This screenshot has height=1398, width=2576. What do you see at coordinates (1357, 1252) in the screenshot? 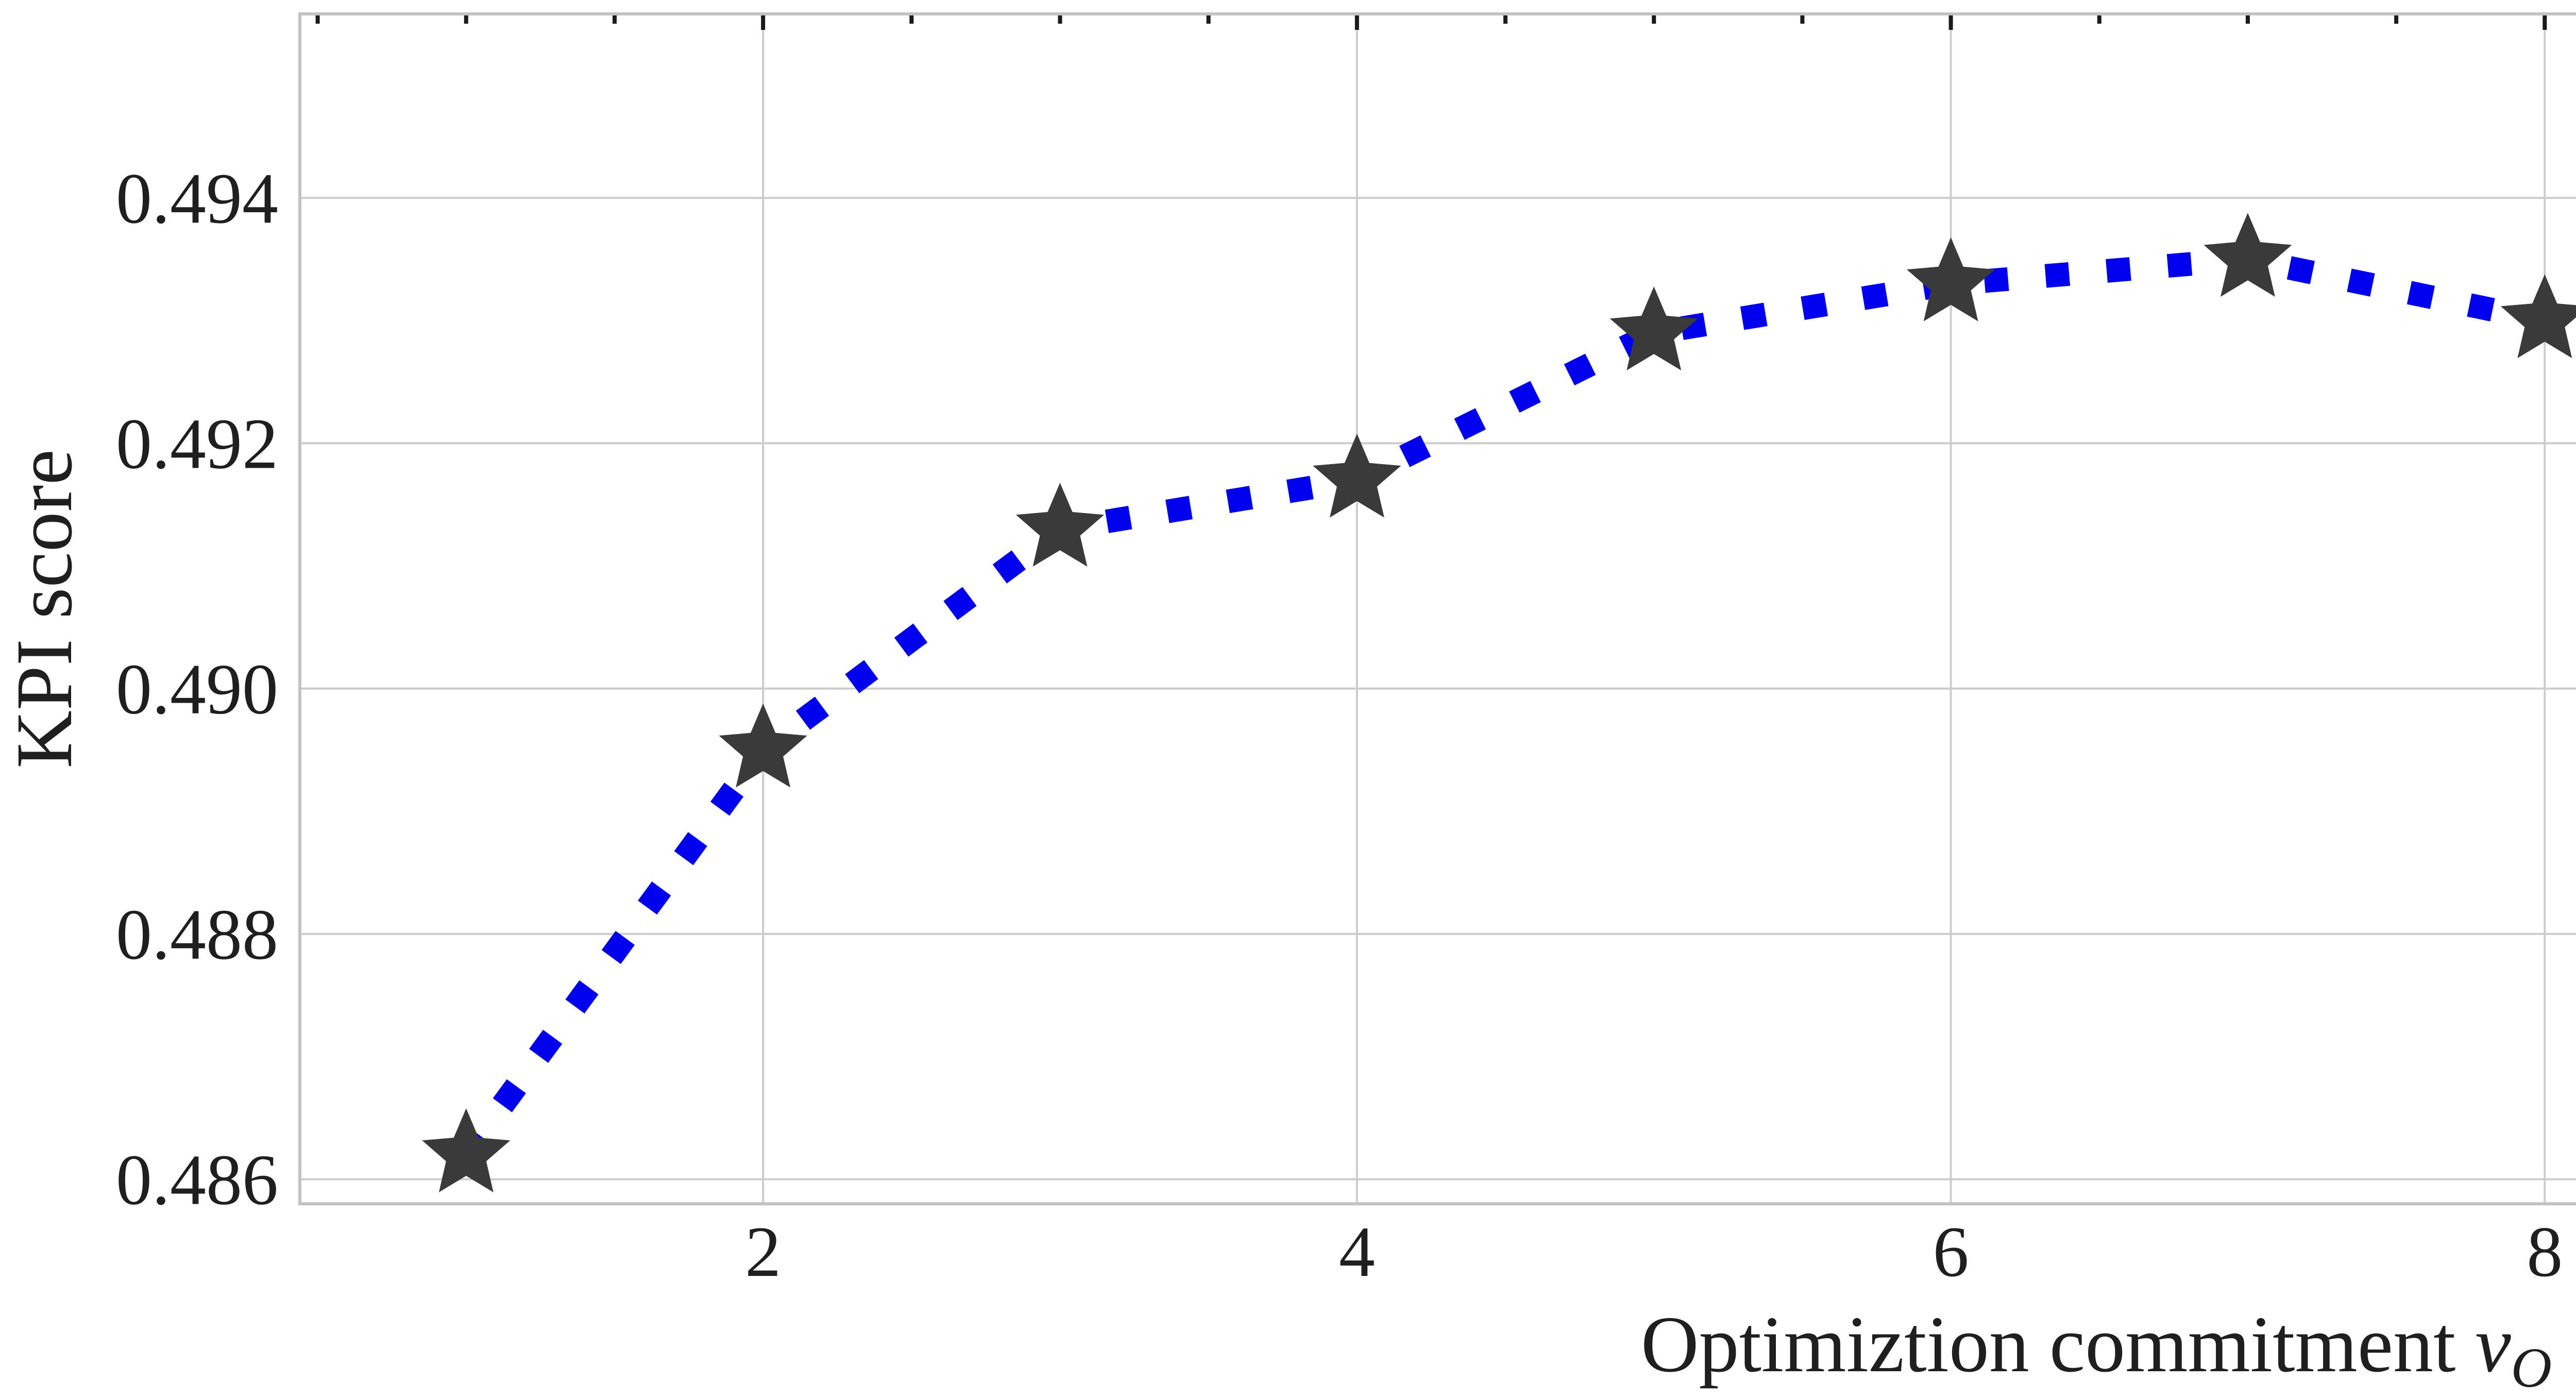
I see `x-tick-label: 4` at bounding box center [1357, 1252].